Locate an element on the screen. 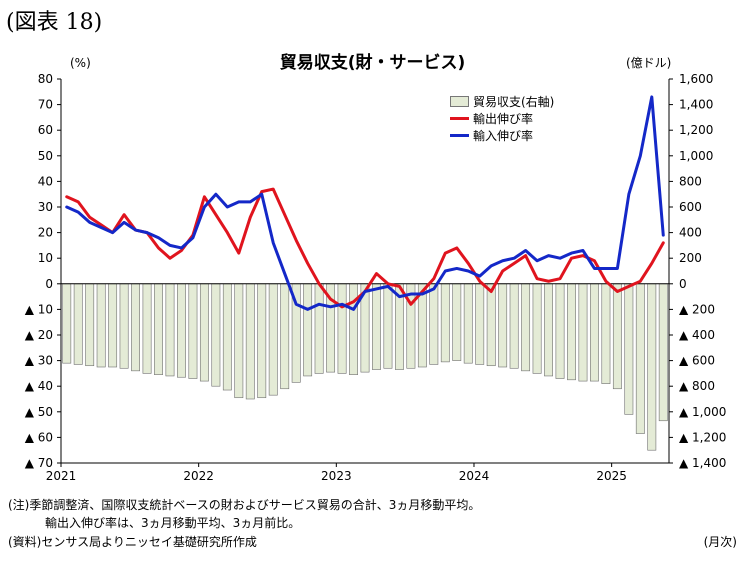 This screenshot has width=745, height=564. x-tick-label: 2022 is located at coordinates (198, 476).